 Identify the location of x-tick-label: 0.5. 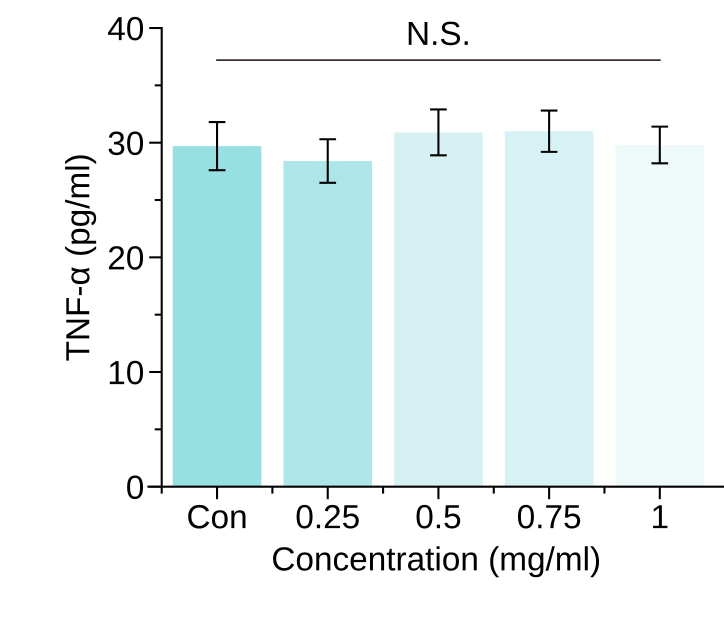
(438, 516).